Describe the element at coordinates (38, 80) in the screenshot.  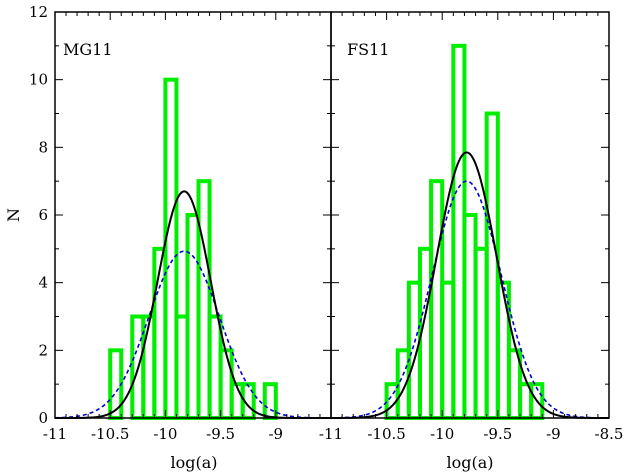
I see `y-tick-label: 10` at that location.